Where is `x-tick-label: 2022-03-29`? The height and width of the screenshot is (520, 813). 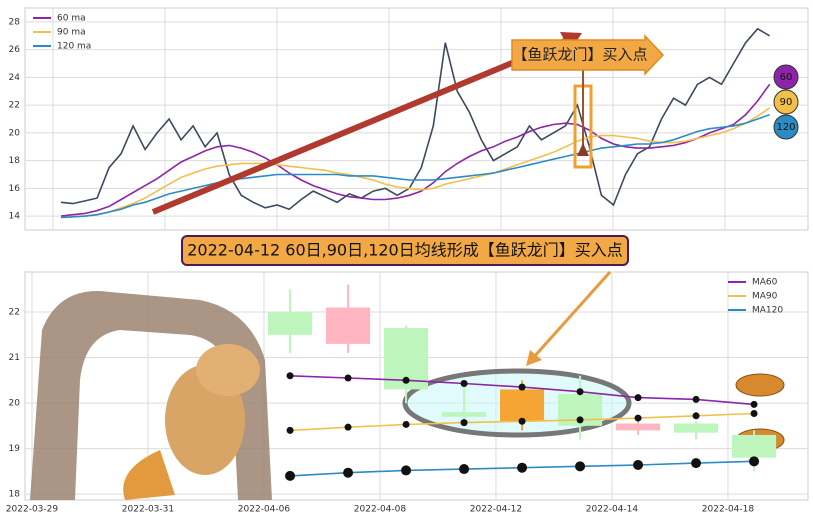 x-tick-label: 2022-03-29 is located at coordinates (32, 510).